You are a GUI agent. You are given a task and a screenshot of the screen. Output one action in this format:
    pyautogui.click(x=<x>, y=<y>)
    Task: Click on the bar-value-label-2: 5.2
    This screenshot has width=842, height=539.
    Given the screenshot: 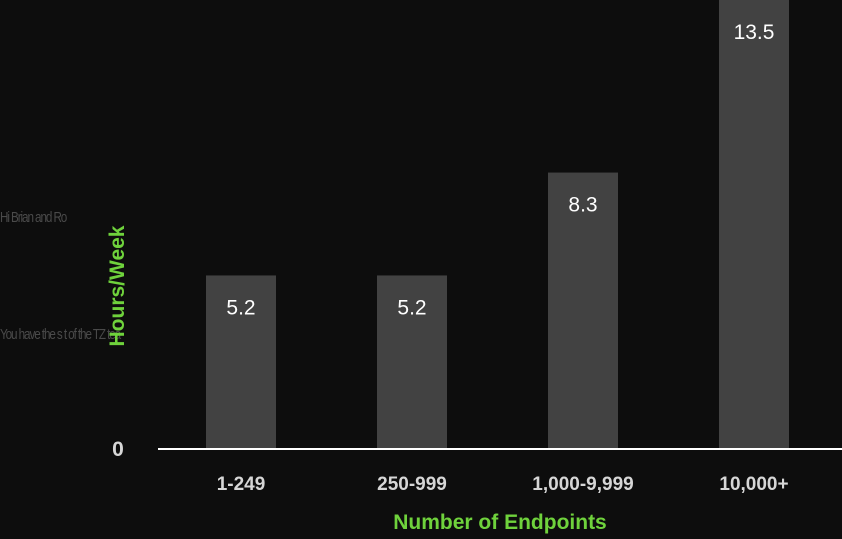 What is the action you would take?
    pyautogui.click(x=411, y=307)
    